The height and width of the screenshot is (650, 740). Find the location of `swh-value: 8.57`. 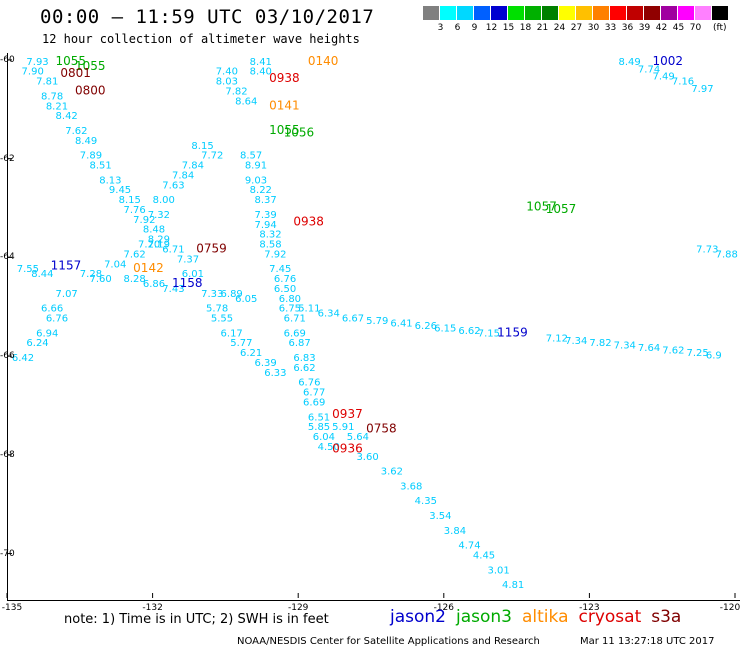

swh-value: 8.57 is located at coordinates (251, 156).